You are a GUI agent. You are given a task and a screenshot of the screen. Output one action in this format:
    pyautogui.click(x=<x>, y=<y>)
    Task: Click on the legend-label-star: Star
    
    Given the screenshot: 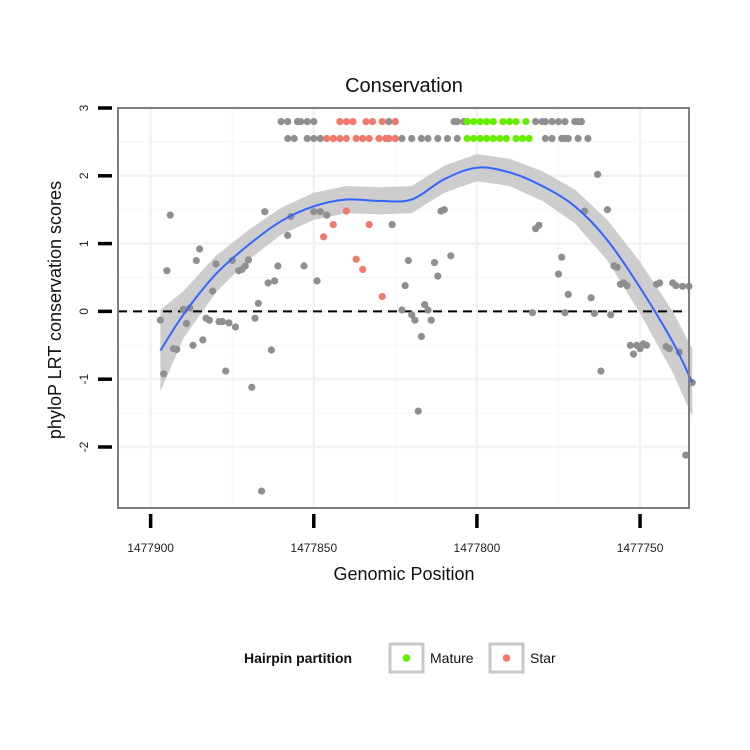 What is the action you would take?
    pyautogui.click(x=543, y=658)
    